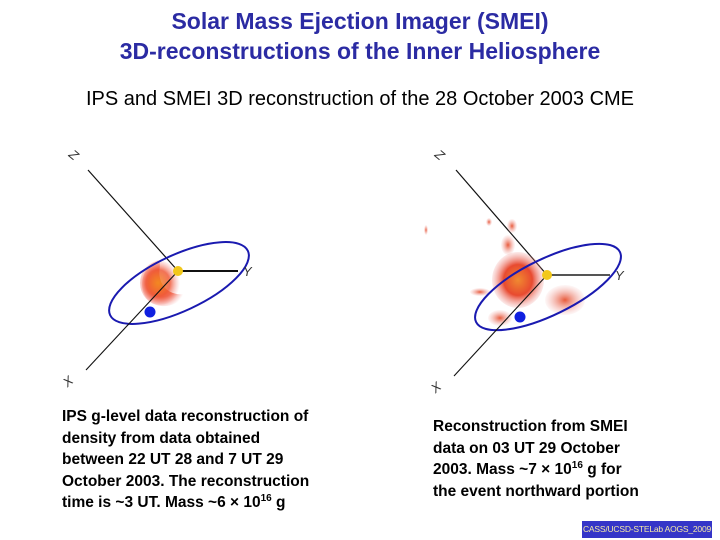  Describe the element at coordinates (530, 426) in the screenshot. I see `smei-caption-line-1: Reconstruction from SMEI` at that location.